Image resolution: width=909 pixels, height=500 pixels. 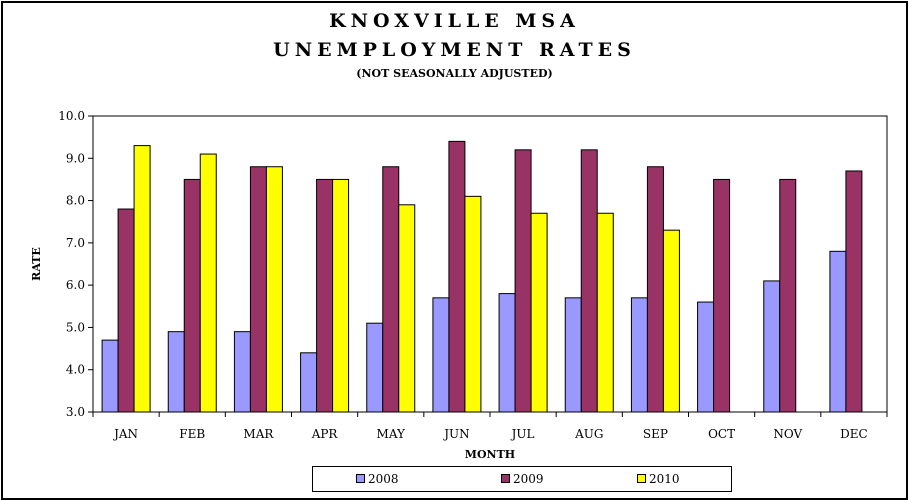 What do you see at coordinates (507, 353) in the screenshot?
I see `bar-2008-jul` at bounding box center [507, 353].